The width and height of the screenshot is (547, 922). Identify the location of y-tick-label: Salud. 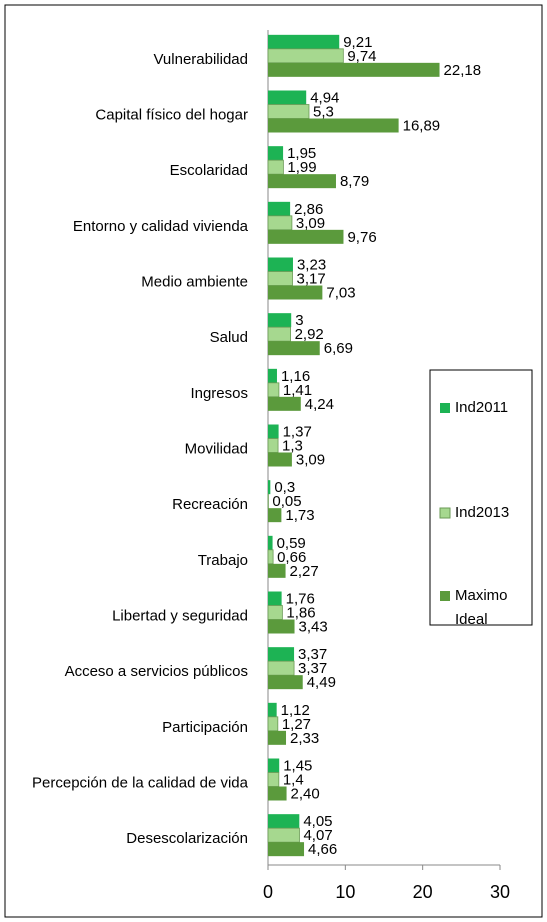
(229, 337).